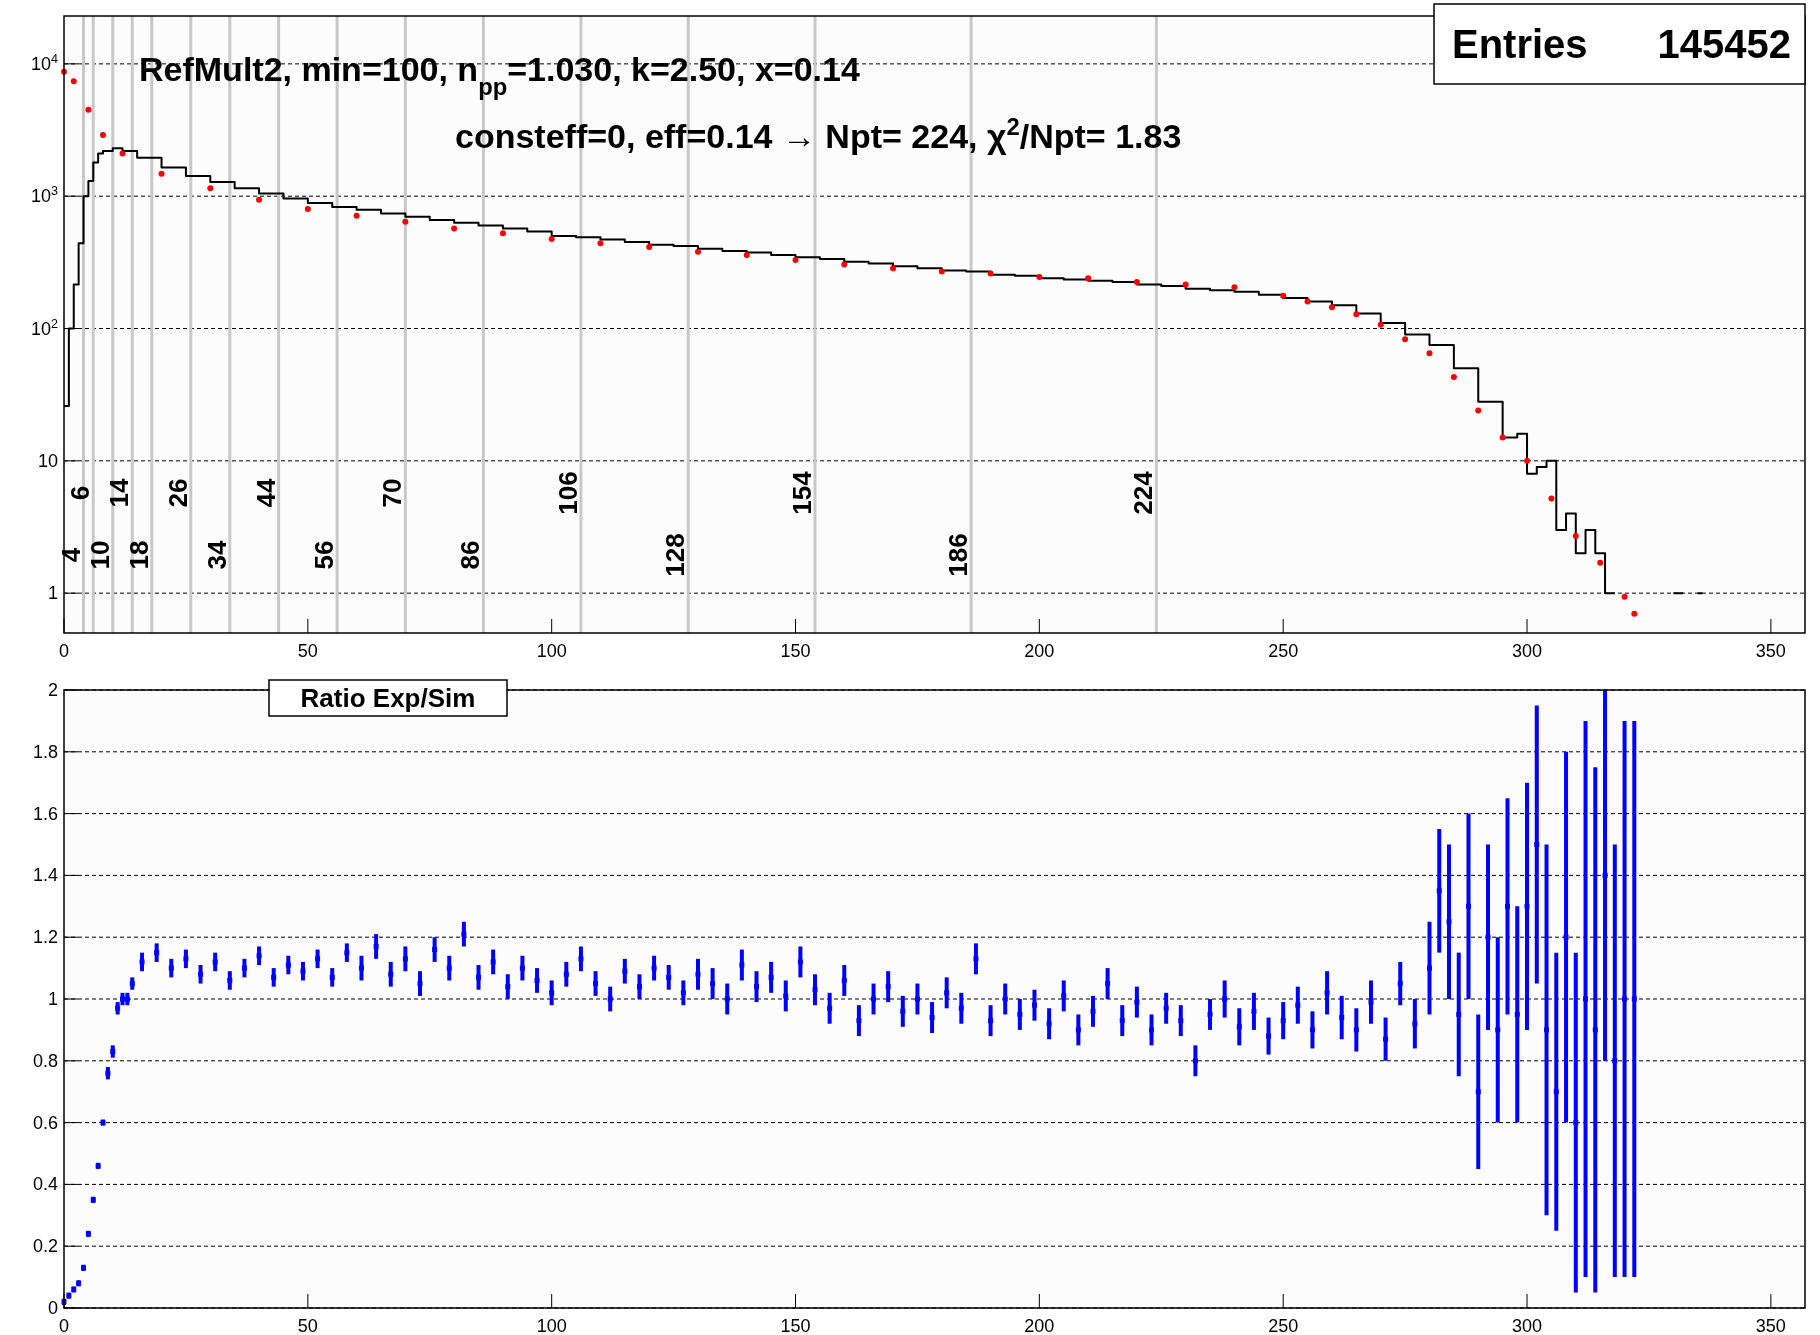 Image resolution: width=1820 pixels, height=1335 pixels. I want to click on ref-line-label: 10, so click(99, 555).